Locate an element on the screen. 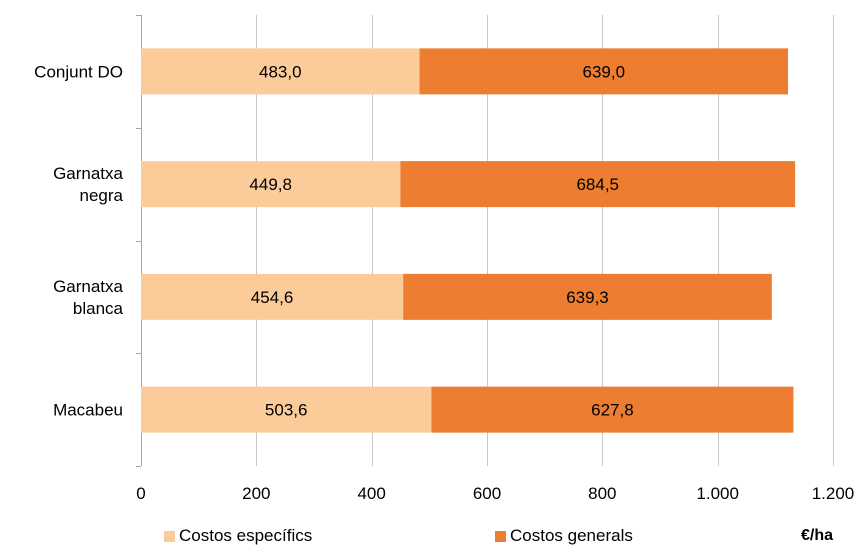  x-axis-unit-label: €/ha is located at coordinates (817, 535).